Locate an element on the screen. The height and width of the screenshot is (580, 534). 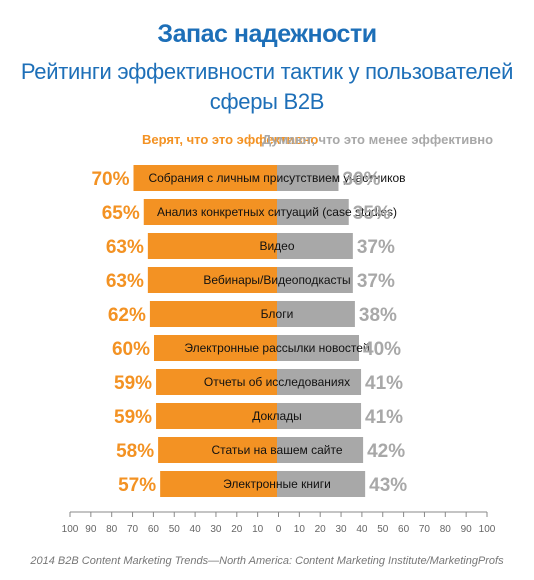
value-label-effective: 60% is located at coordinates (131, 349).